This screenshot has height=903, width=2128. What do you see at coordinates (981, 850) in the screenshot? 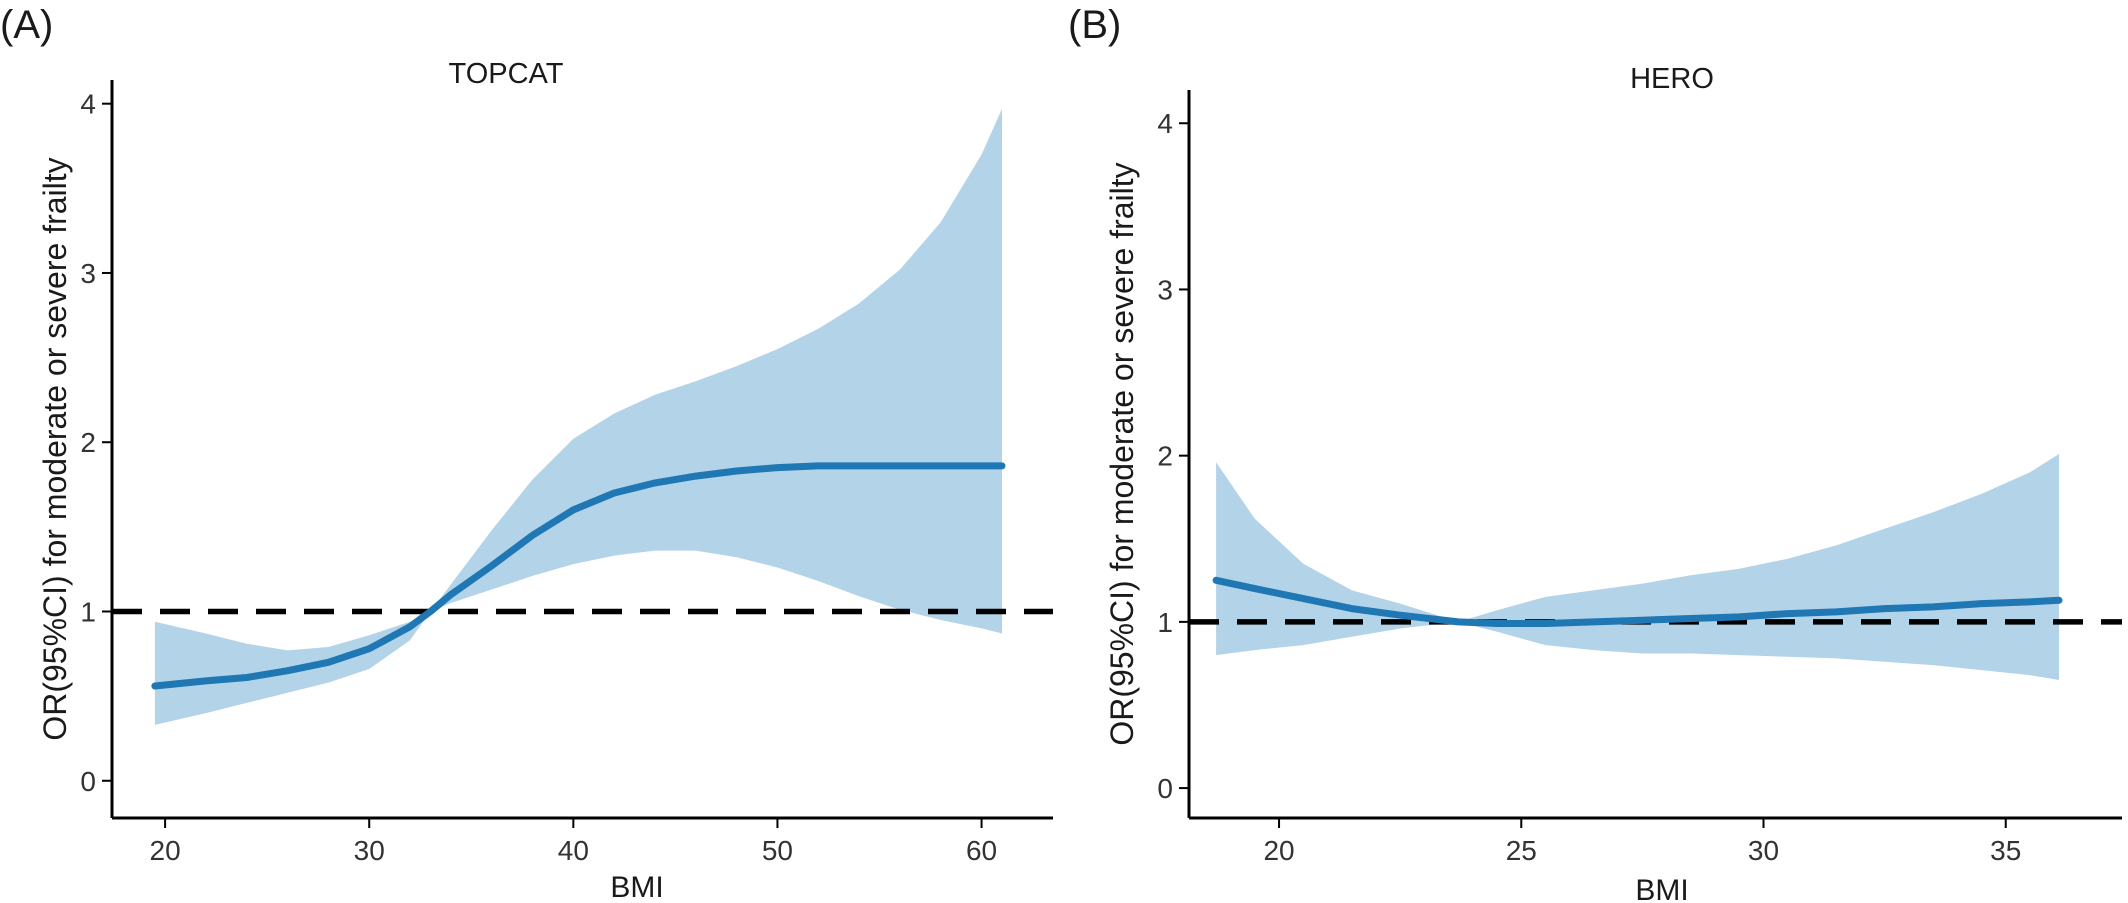
I see `x-tick-label: 60` at bounding box center [981, 850].